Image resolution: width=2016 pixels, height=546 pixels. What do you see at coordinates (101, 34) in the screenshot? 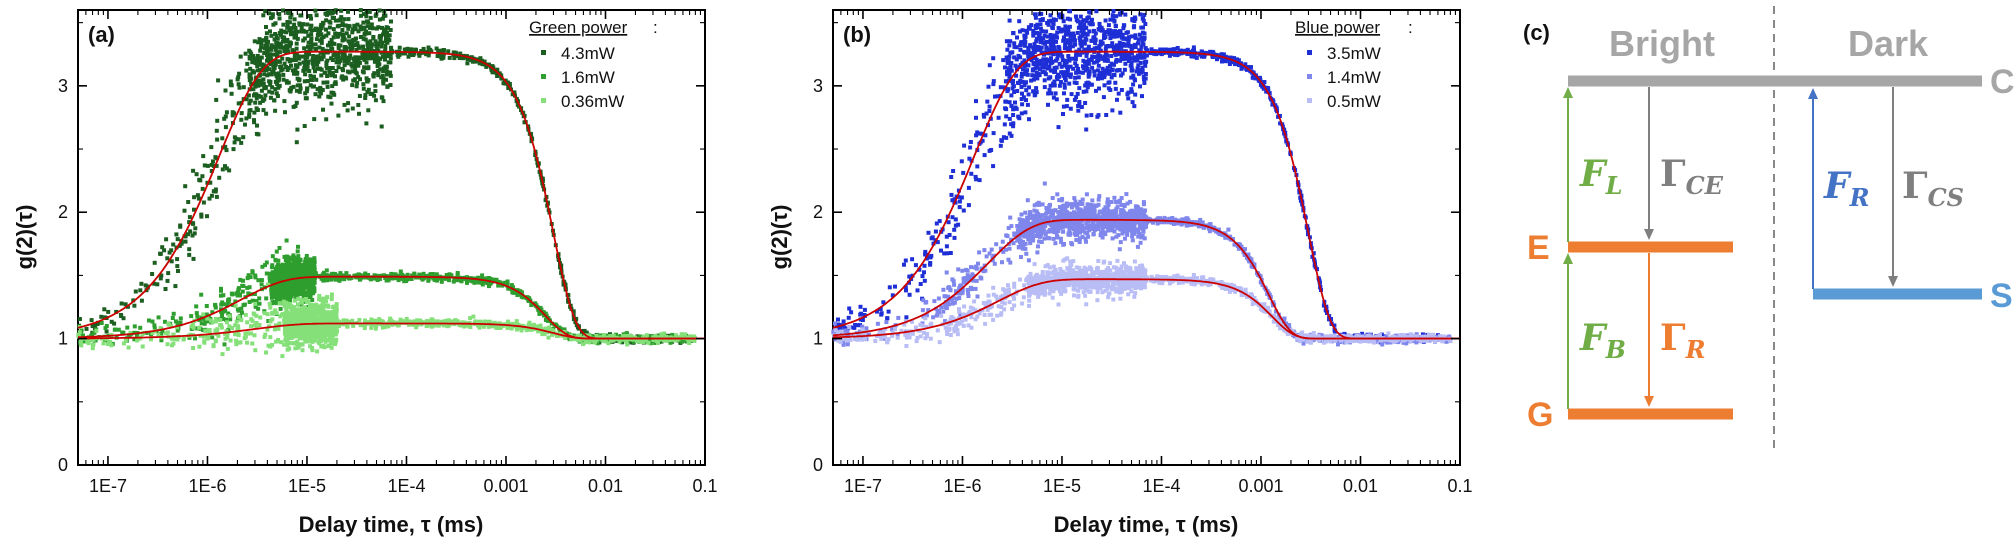
I see `panel-a-label: (a)` at bounding box center [101, 34].